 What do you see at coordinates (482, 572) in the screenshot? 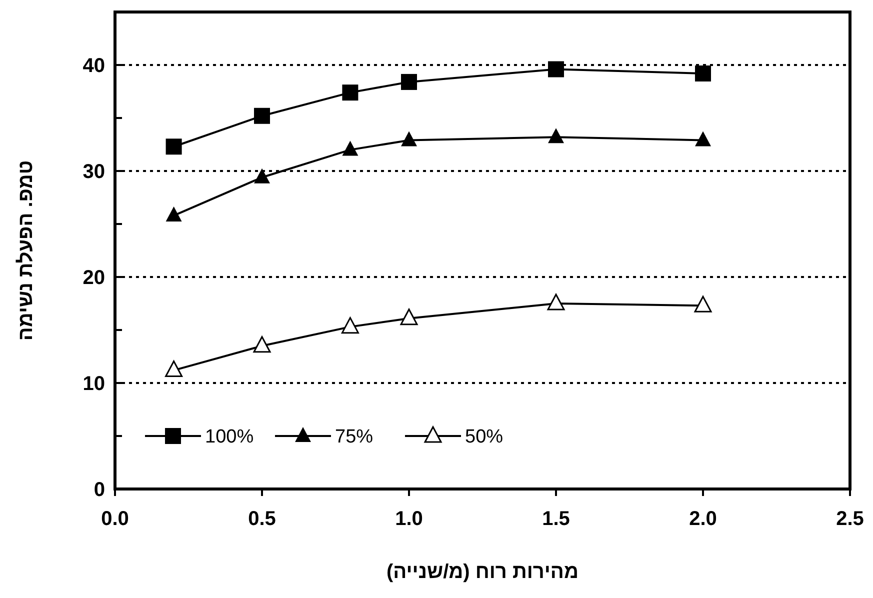
I see `x-axis-title: מהירות רוח (מ/שנייה)` at bounding box center [482, 572].